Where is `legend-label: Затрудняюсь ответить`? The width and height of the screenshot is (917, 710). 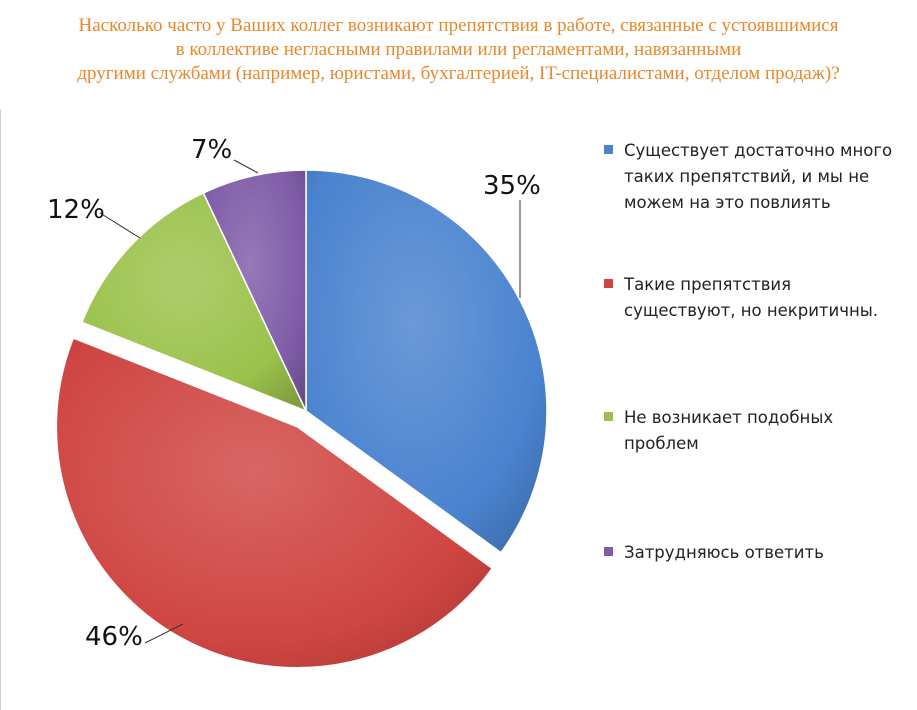
legend-label: Затрудняюсь ответить is located at coordinates (724, 552).